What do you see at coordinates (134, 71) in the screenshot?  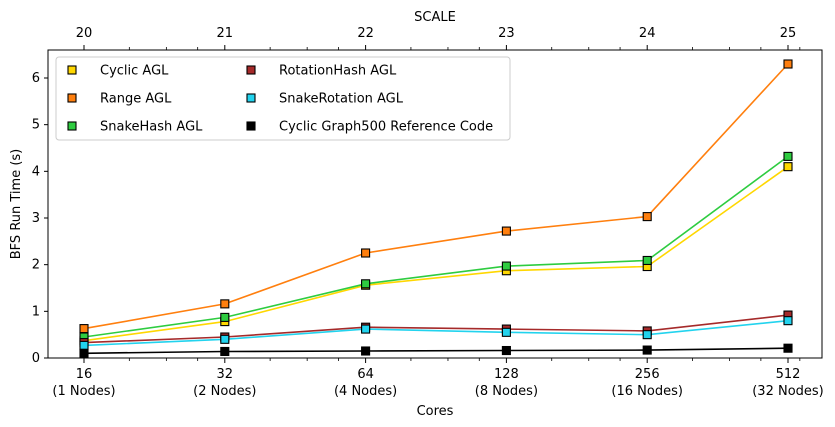 I see `legend-label: Cyclic AGL` at bounding box center [134, 71].